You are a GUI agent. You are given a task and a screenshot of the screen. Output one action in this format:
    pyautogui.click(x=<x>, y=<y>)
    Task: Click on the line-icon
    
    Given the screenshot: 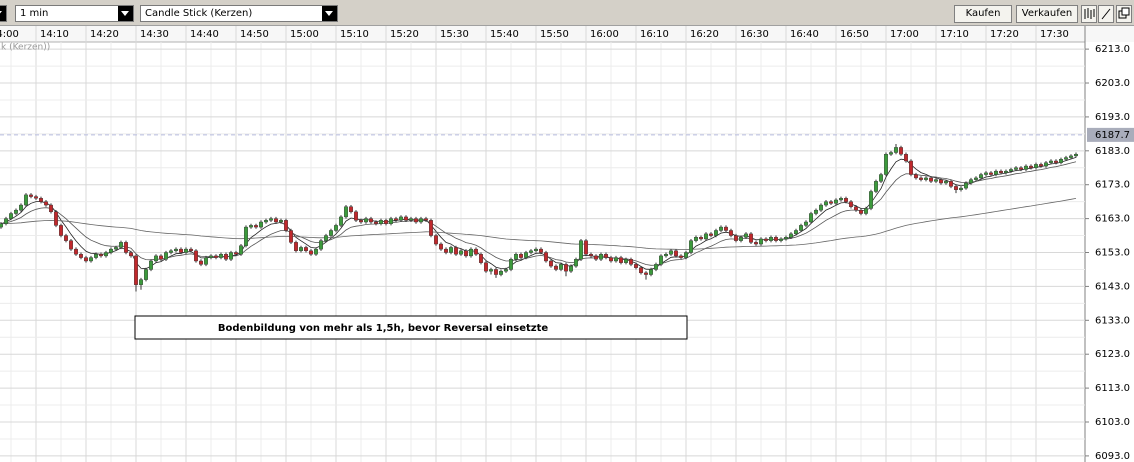 What is the action you would take?
    pyautogui.click(x=1106, y=14)
    